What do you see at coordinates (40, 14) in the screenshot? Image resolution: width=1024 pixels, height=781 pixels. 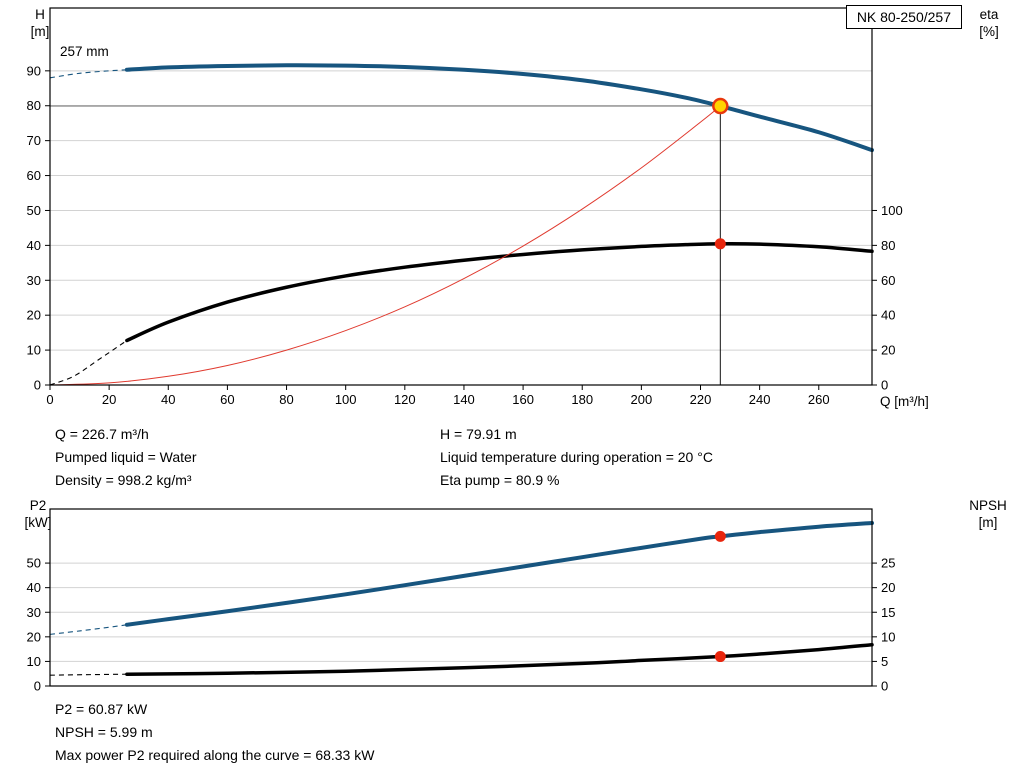 I see `left-axis-quantity: H` at bounding box center [40, 14].